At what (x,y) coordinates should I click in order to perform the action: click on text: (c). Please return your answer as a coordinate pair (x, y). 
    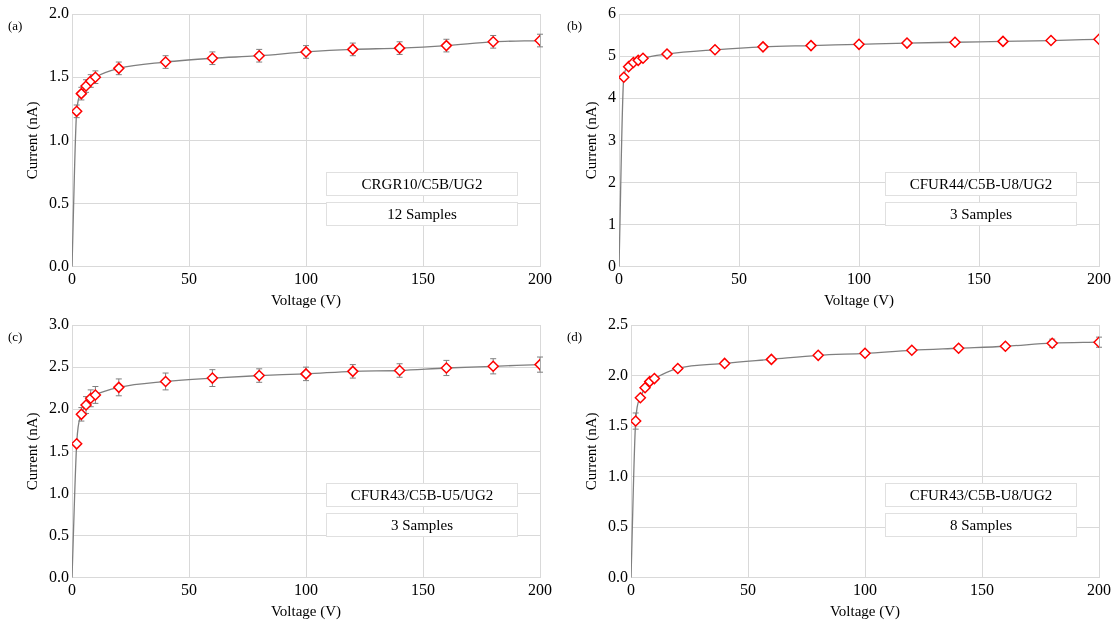
    Looking at the image, I should click on (15, 337).